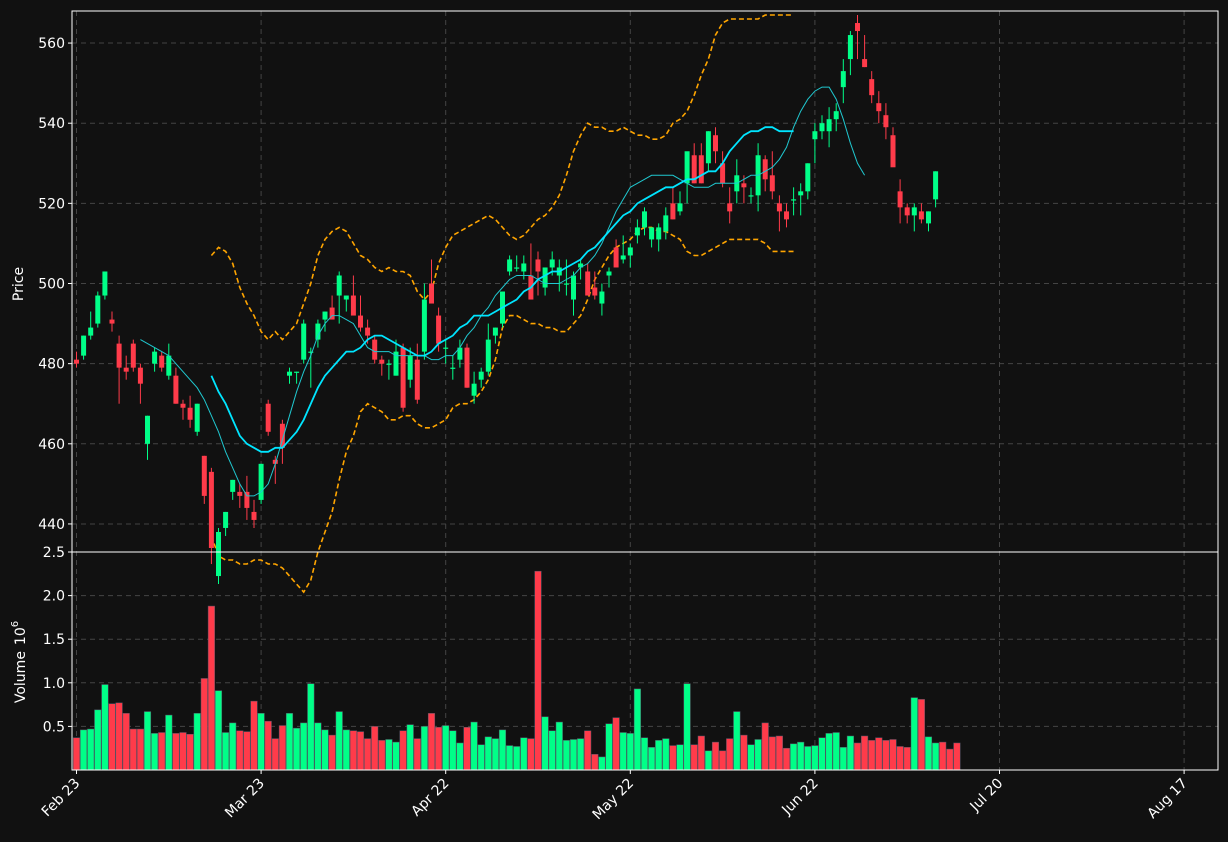 The image size is (1228, 842). I want to click on volume-tick-label: 1.0, so click(54, 684).